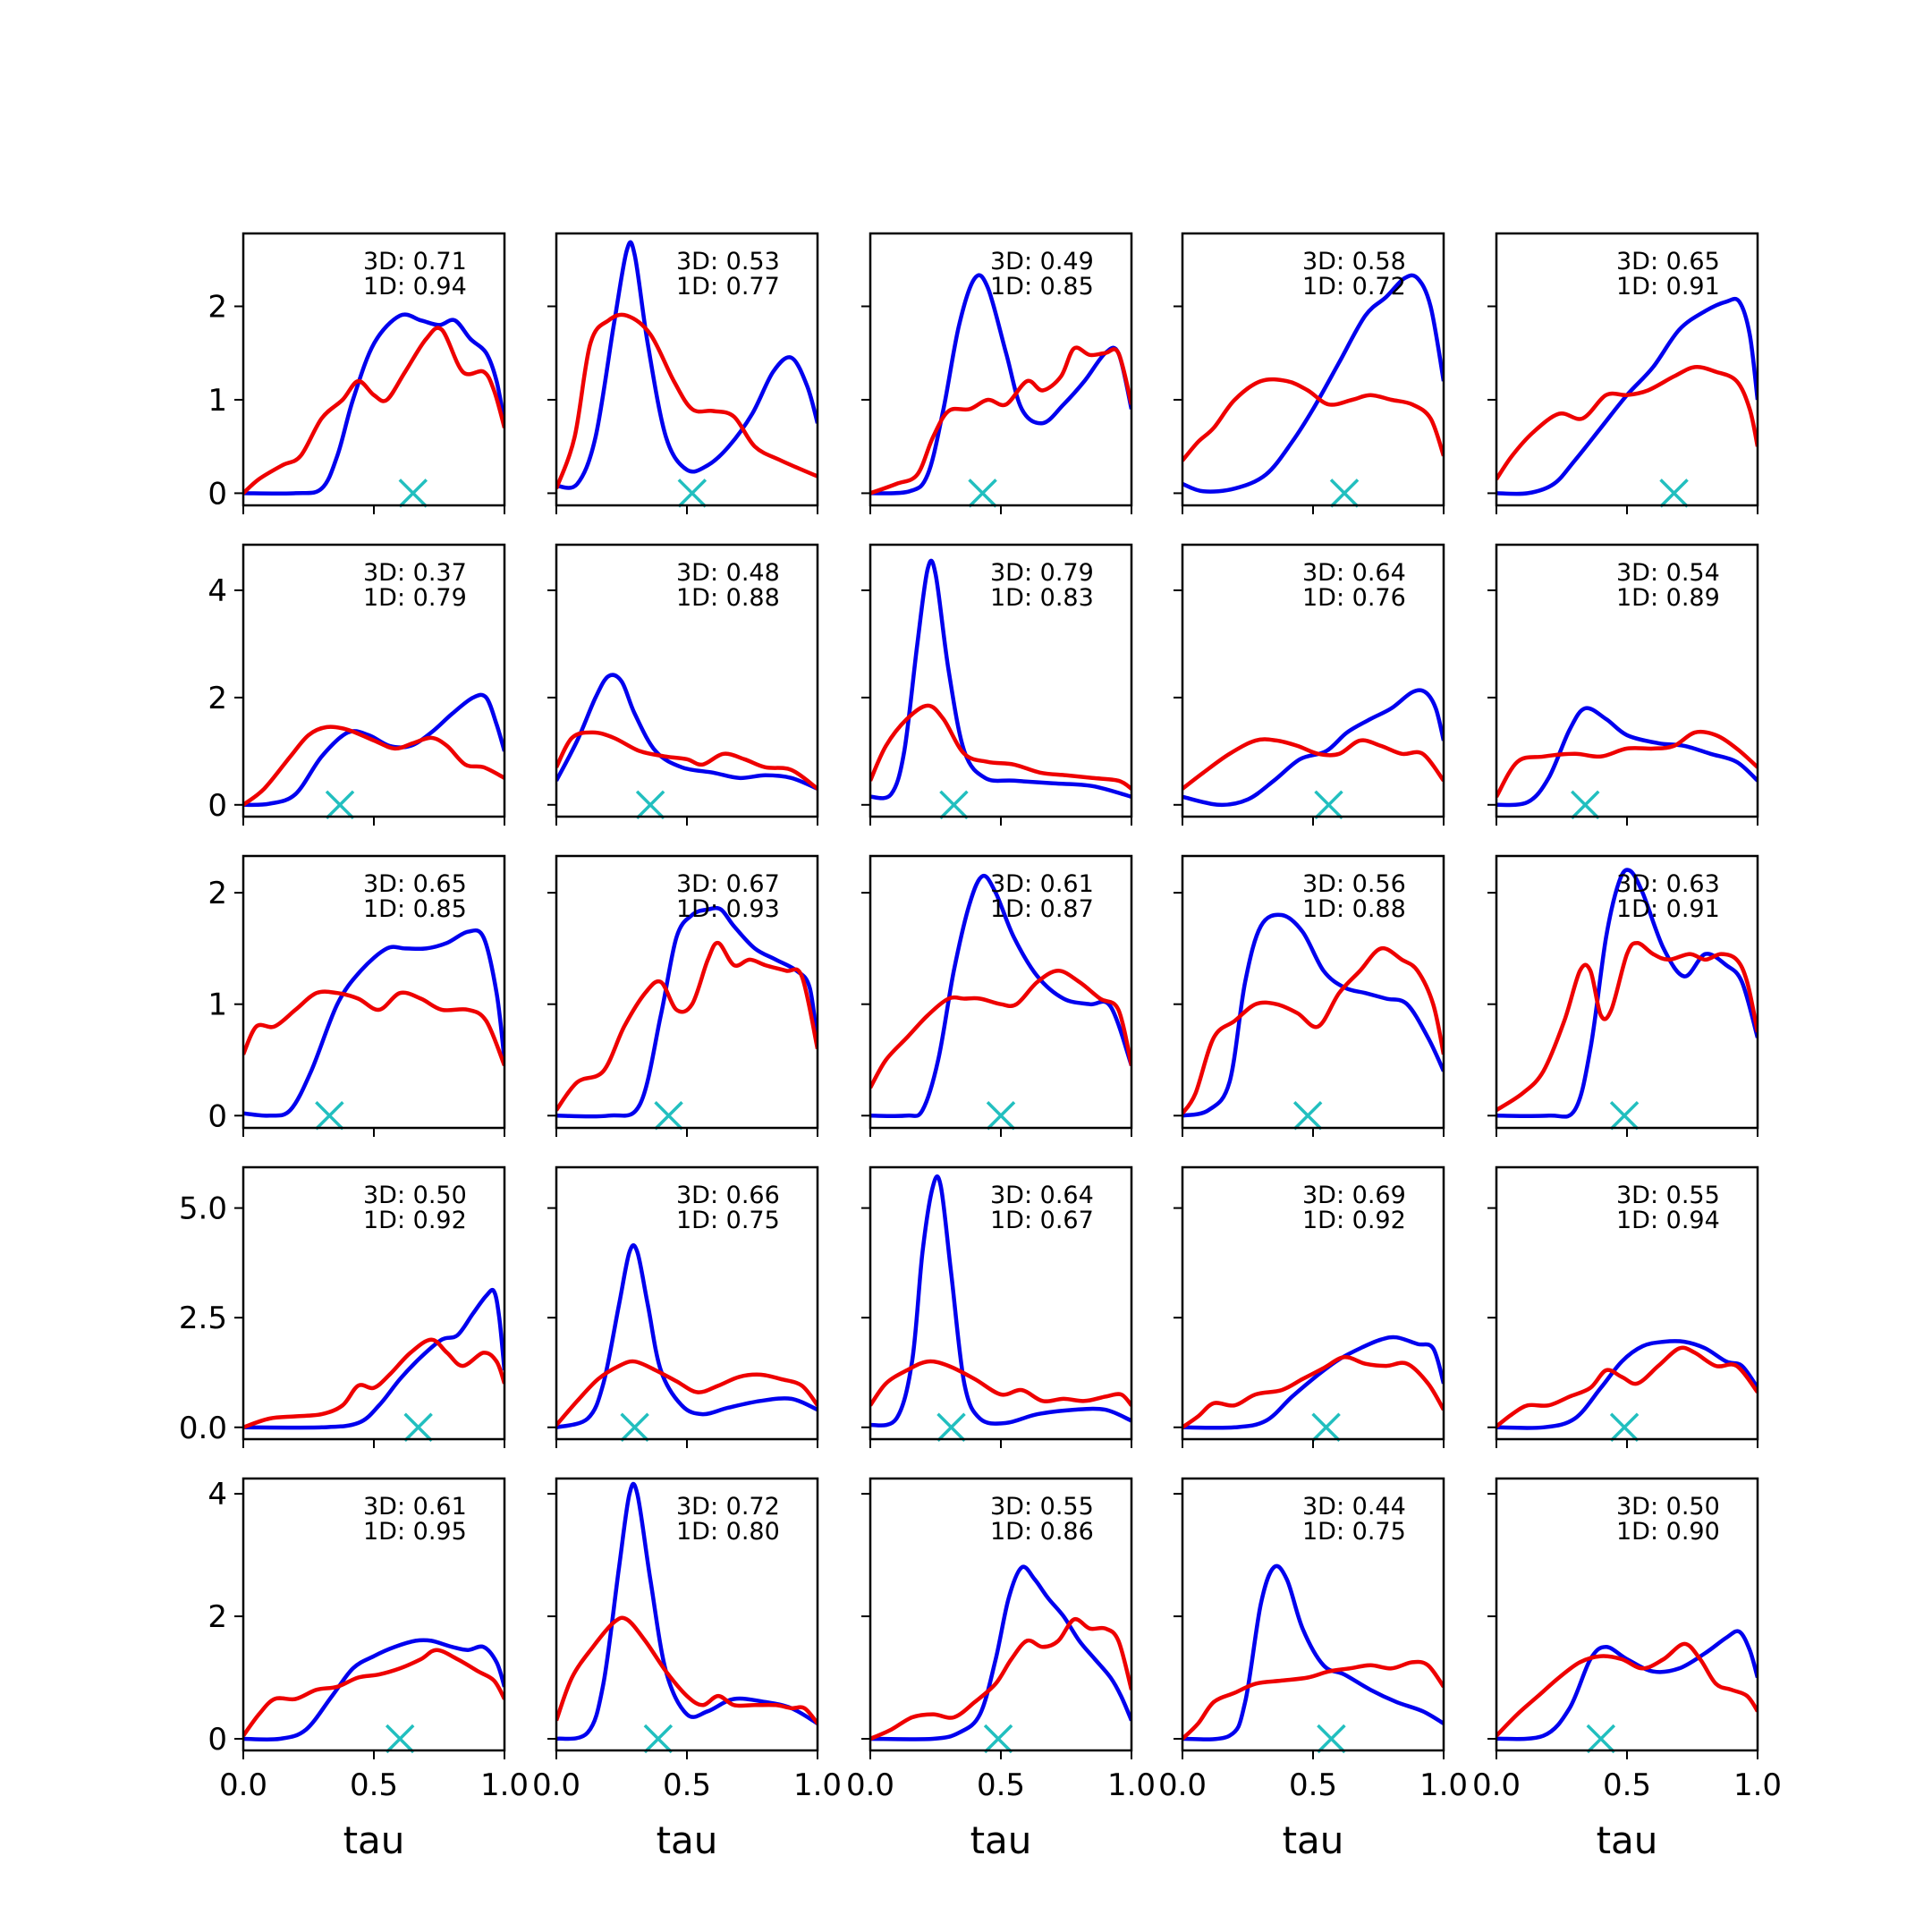  I want to click on annotation-3d: 3D: 0.37, so click(415, 573).